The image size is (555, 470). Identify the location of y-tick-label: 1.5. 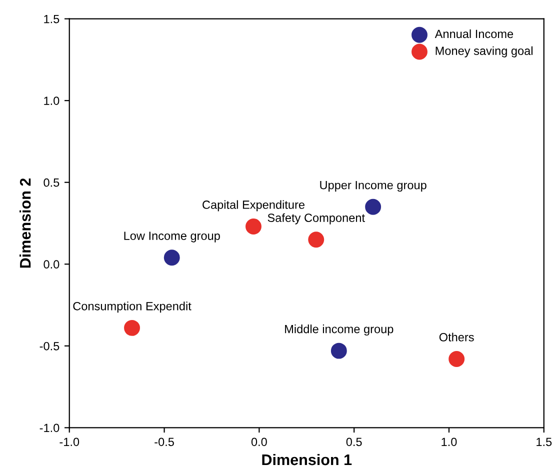
(52, 19).